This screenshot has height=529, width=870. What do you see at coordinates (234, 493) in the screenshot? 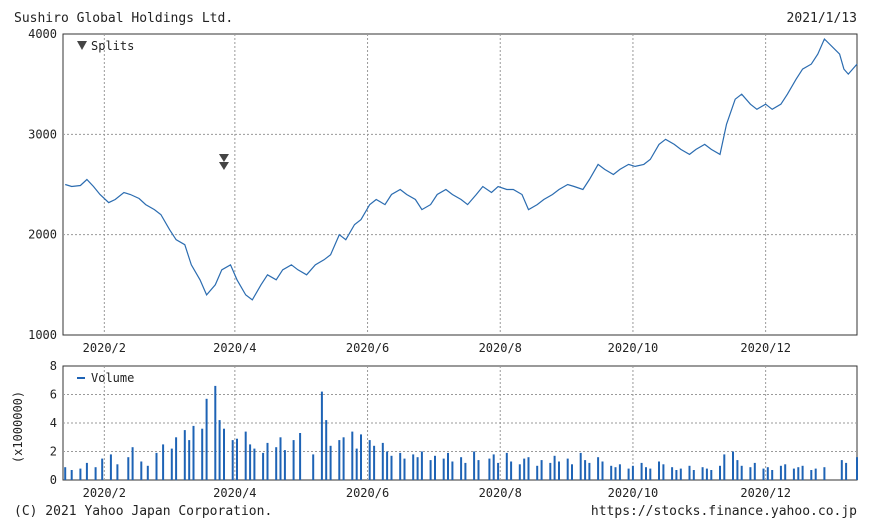
I see `volume-xtick-label: 2020/4` at bounding box center [234, 493].